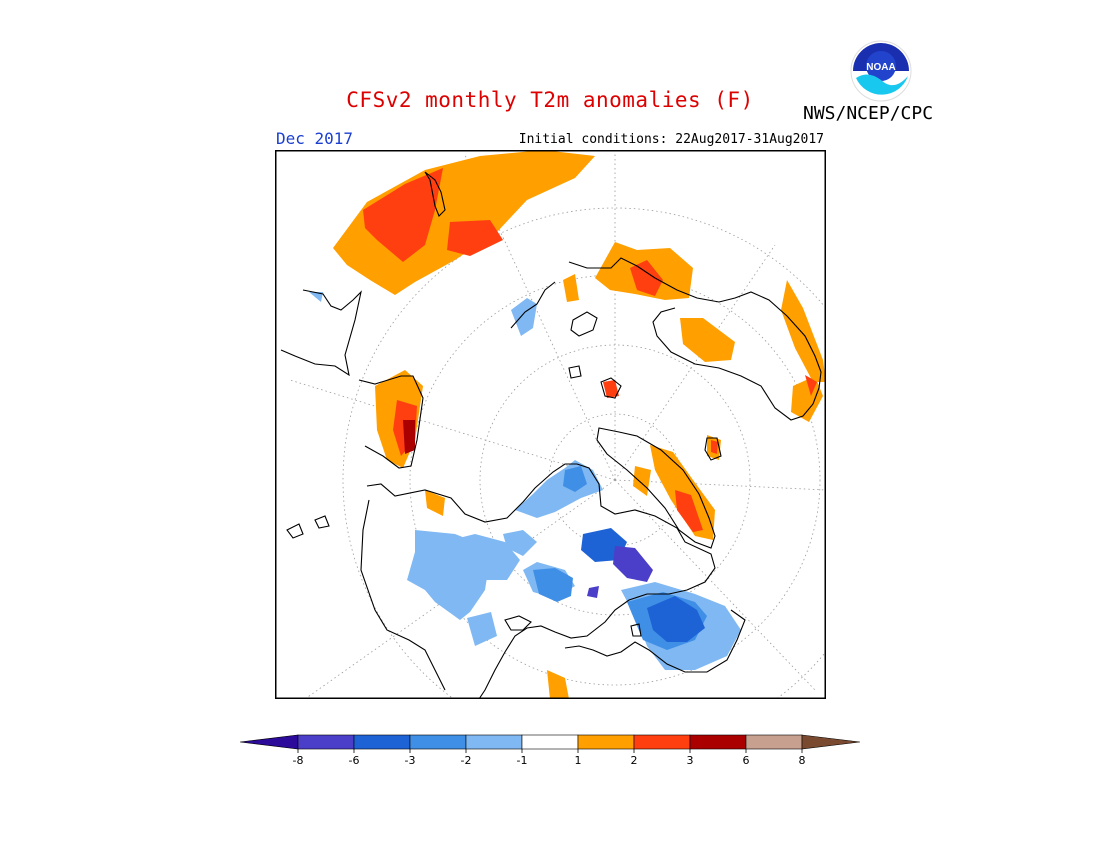  What do you see at coordinates (868, 113) in the screenshot?
I see `agency-label: NWS/NCEP/CPC` at bounding box center [868, 113].